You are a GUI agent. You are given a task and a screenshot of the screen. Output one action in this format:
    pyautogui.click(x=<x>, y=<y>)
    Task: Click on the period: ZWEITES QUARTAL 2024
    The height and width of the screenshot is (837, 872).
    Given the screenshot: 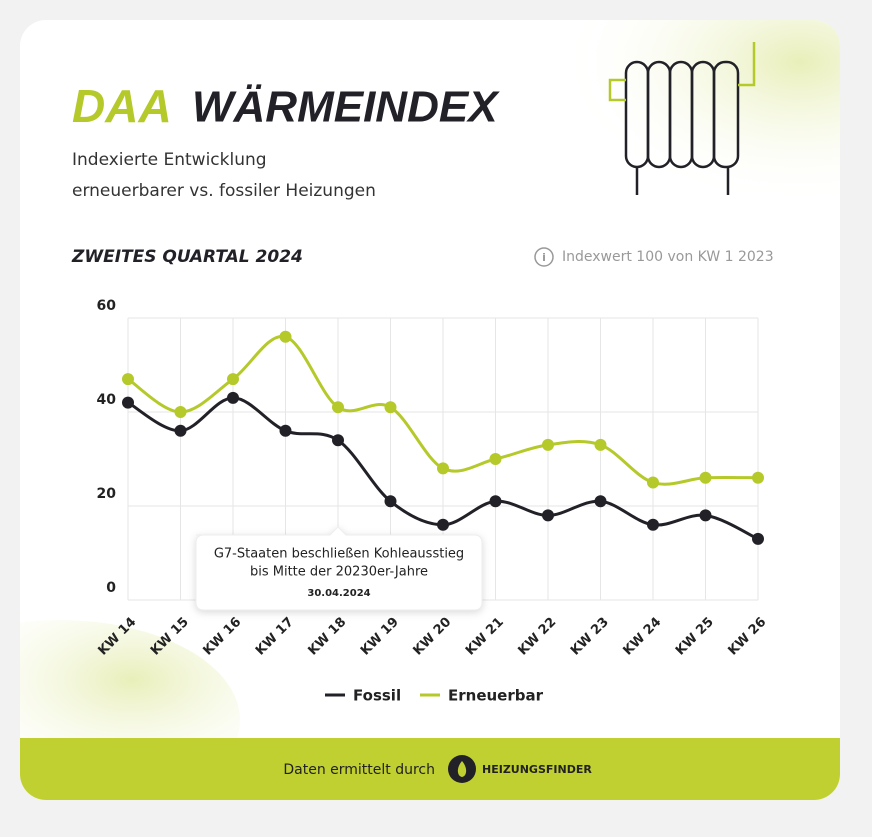 What is the action you would take?
    pyautogui.click(x=187, y=257)
    